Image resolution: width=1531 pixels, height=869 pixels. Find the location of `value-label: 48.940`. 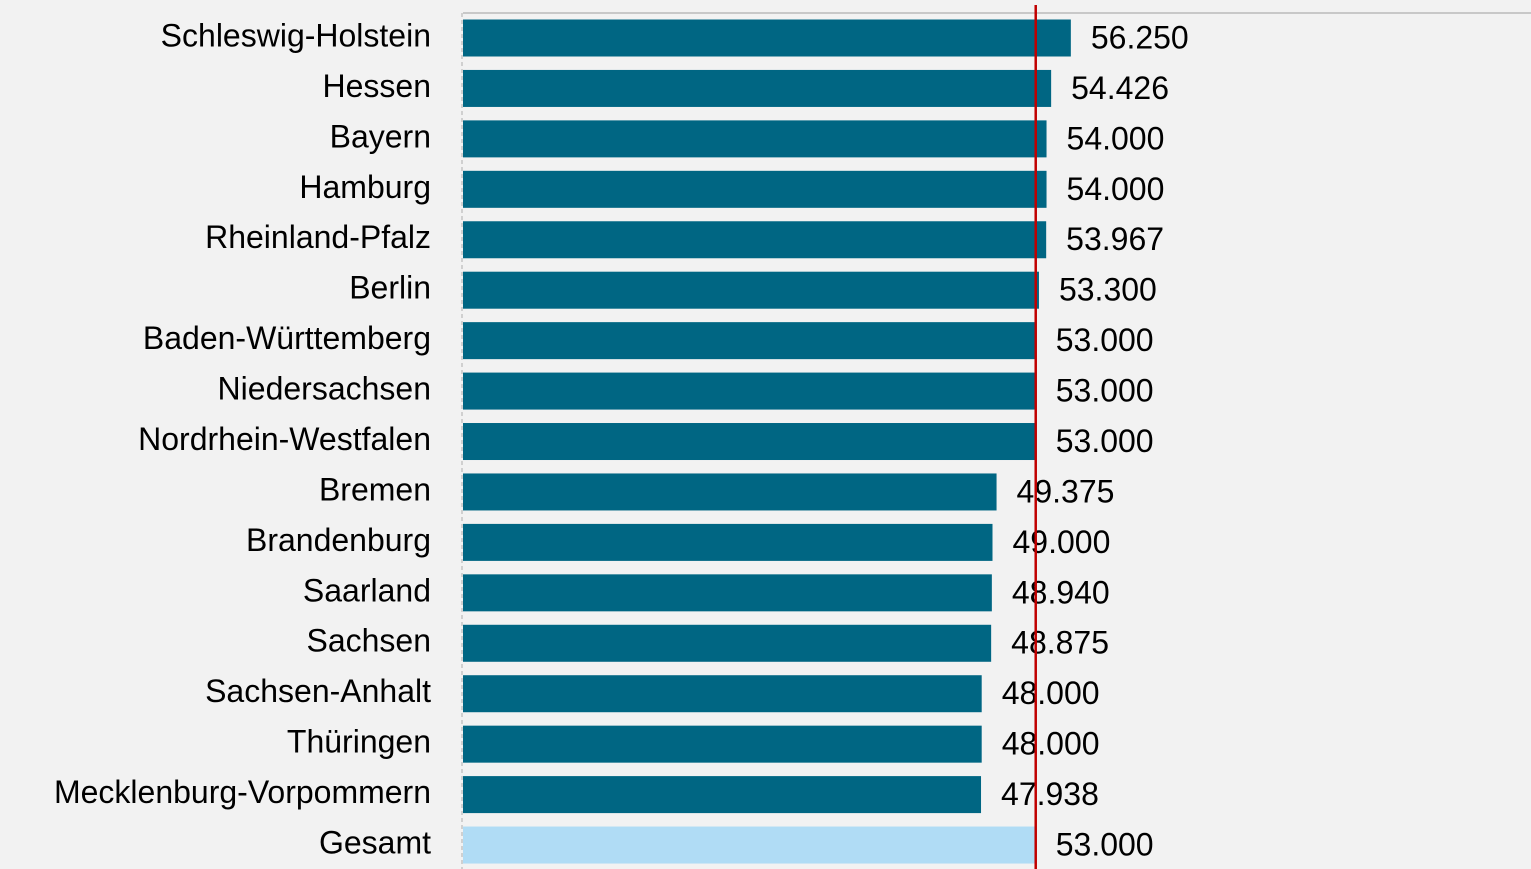

value-label: 48.940 is located at coordinates (1061, 592).